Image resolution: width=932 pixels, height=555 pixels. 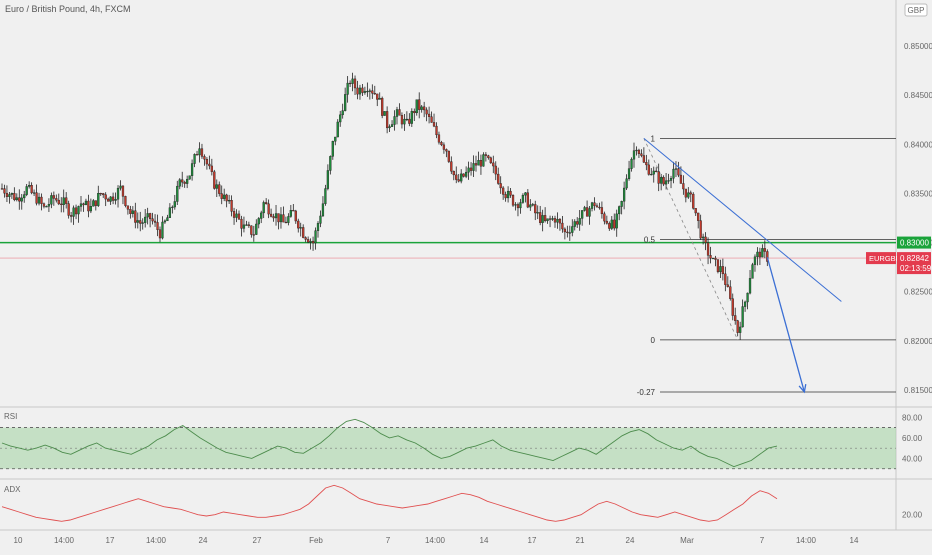 I want to click on time-tick-label: 14:00, so click(x=64, y=540).